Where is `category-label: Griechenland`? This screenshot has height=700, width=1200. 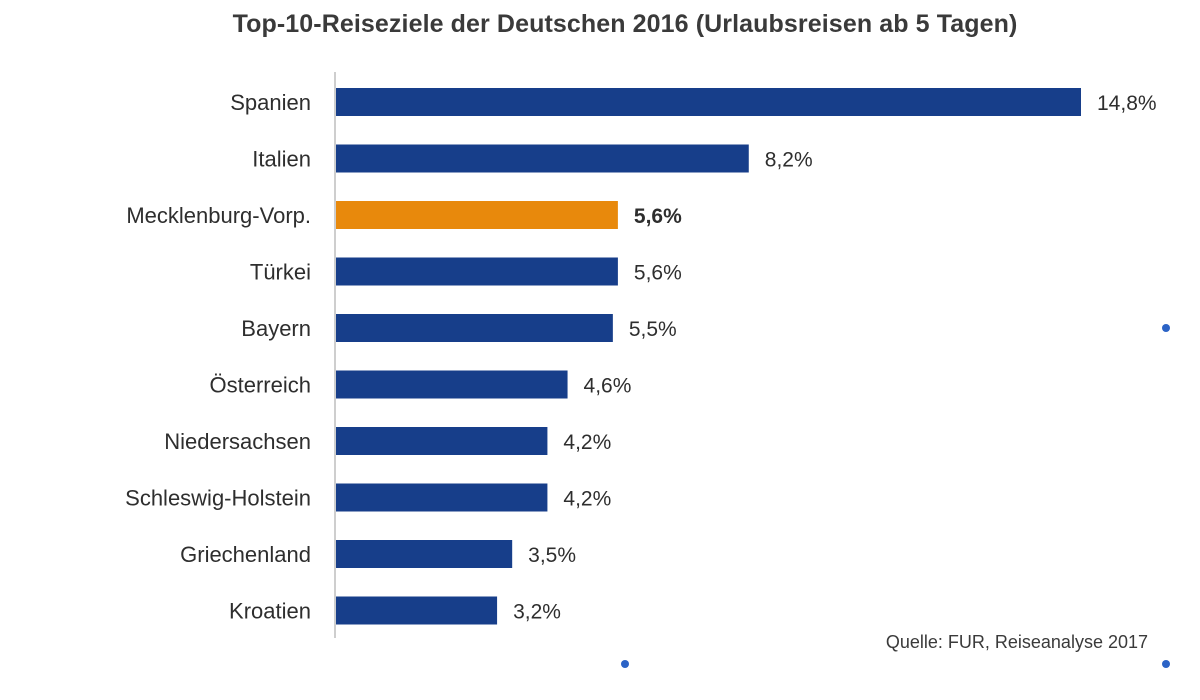 category-label: Griechenland is located at coordinates (245, 554).